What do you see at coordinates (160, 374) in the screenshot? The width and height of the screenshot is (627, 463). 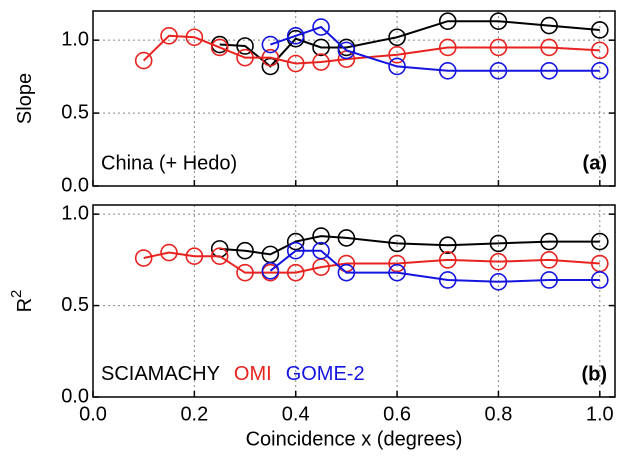 I see `legend-entry: SCIAMACHY` at bounding box center [160, 374].